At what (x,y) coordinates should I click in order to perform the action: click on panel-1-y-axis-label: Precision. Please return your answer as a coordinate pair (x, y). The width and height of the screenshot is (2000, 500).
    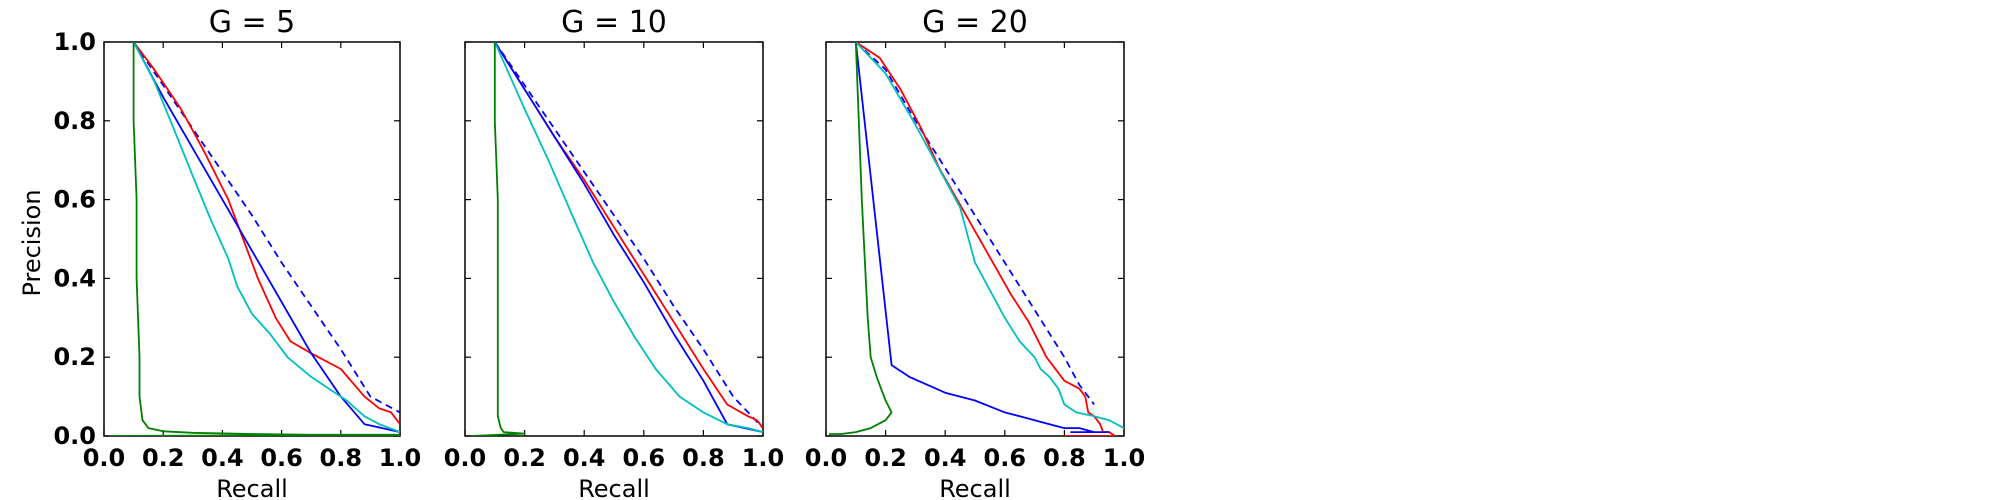
    Looking at the image, I should click on (32, 242).